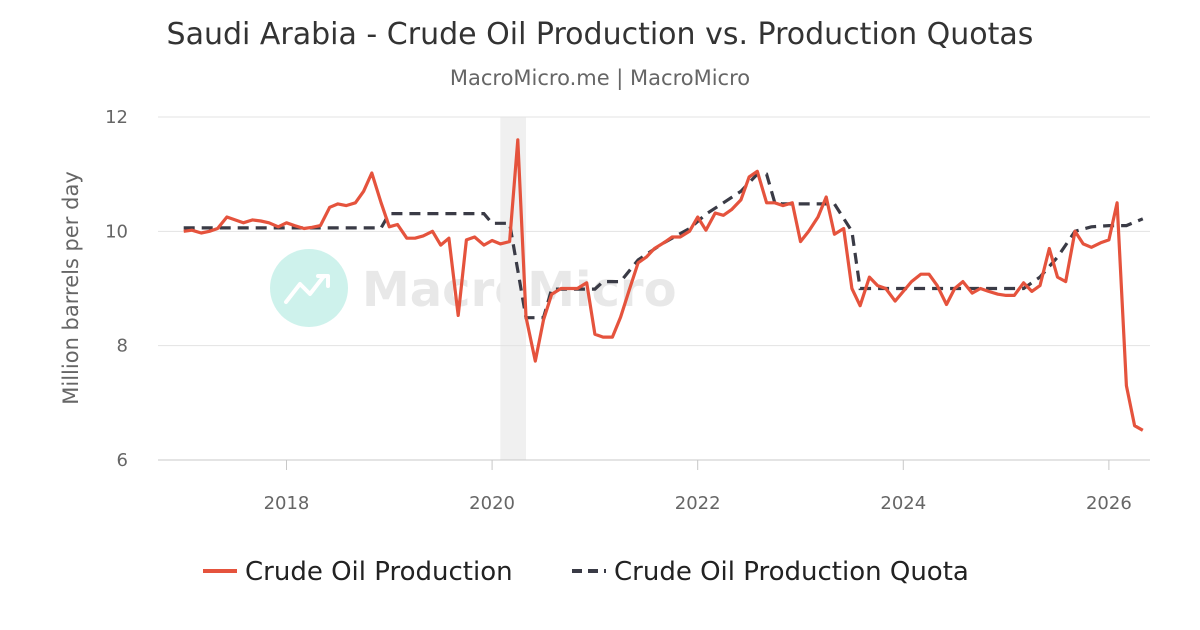 The width and height of the screenshot is (1200, 630). I want to click on y-tick-label: 8, so click(122, 346).